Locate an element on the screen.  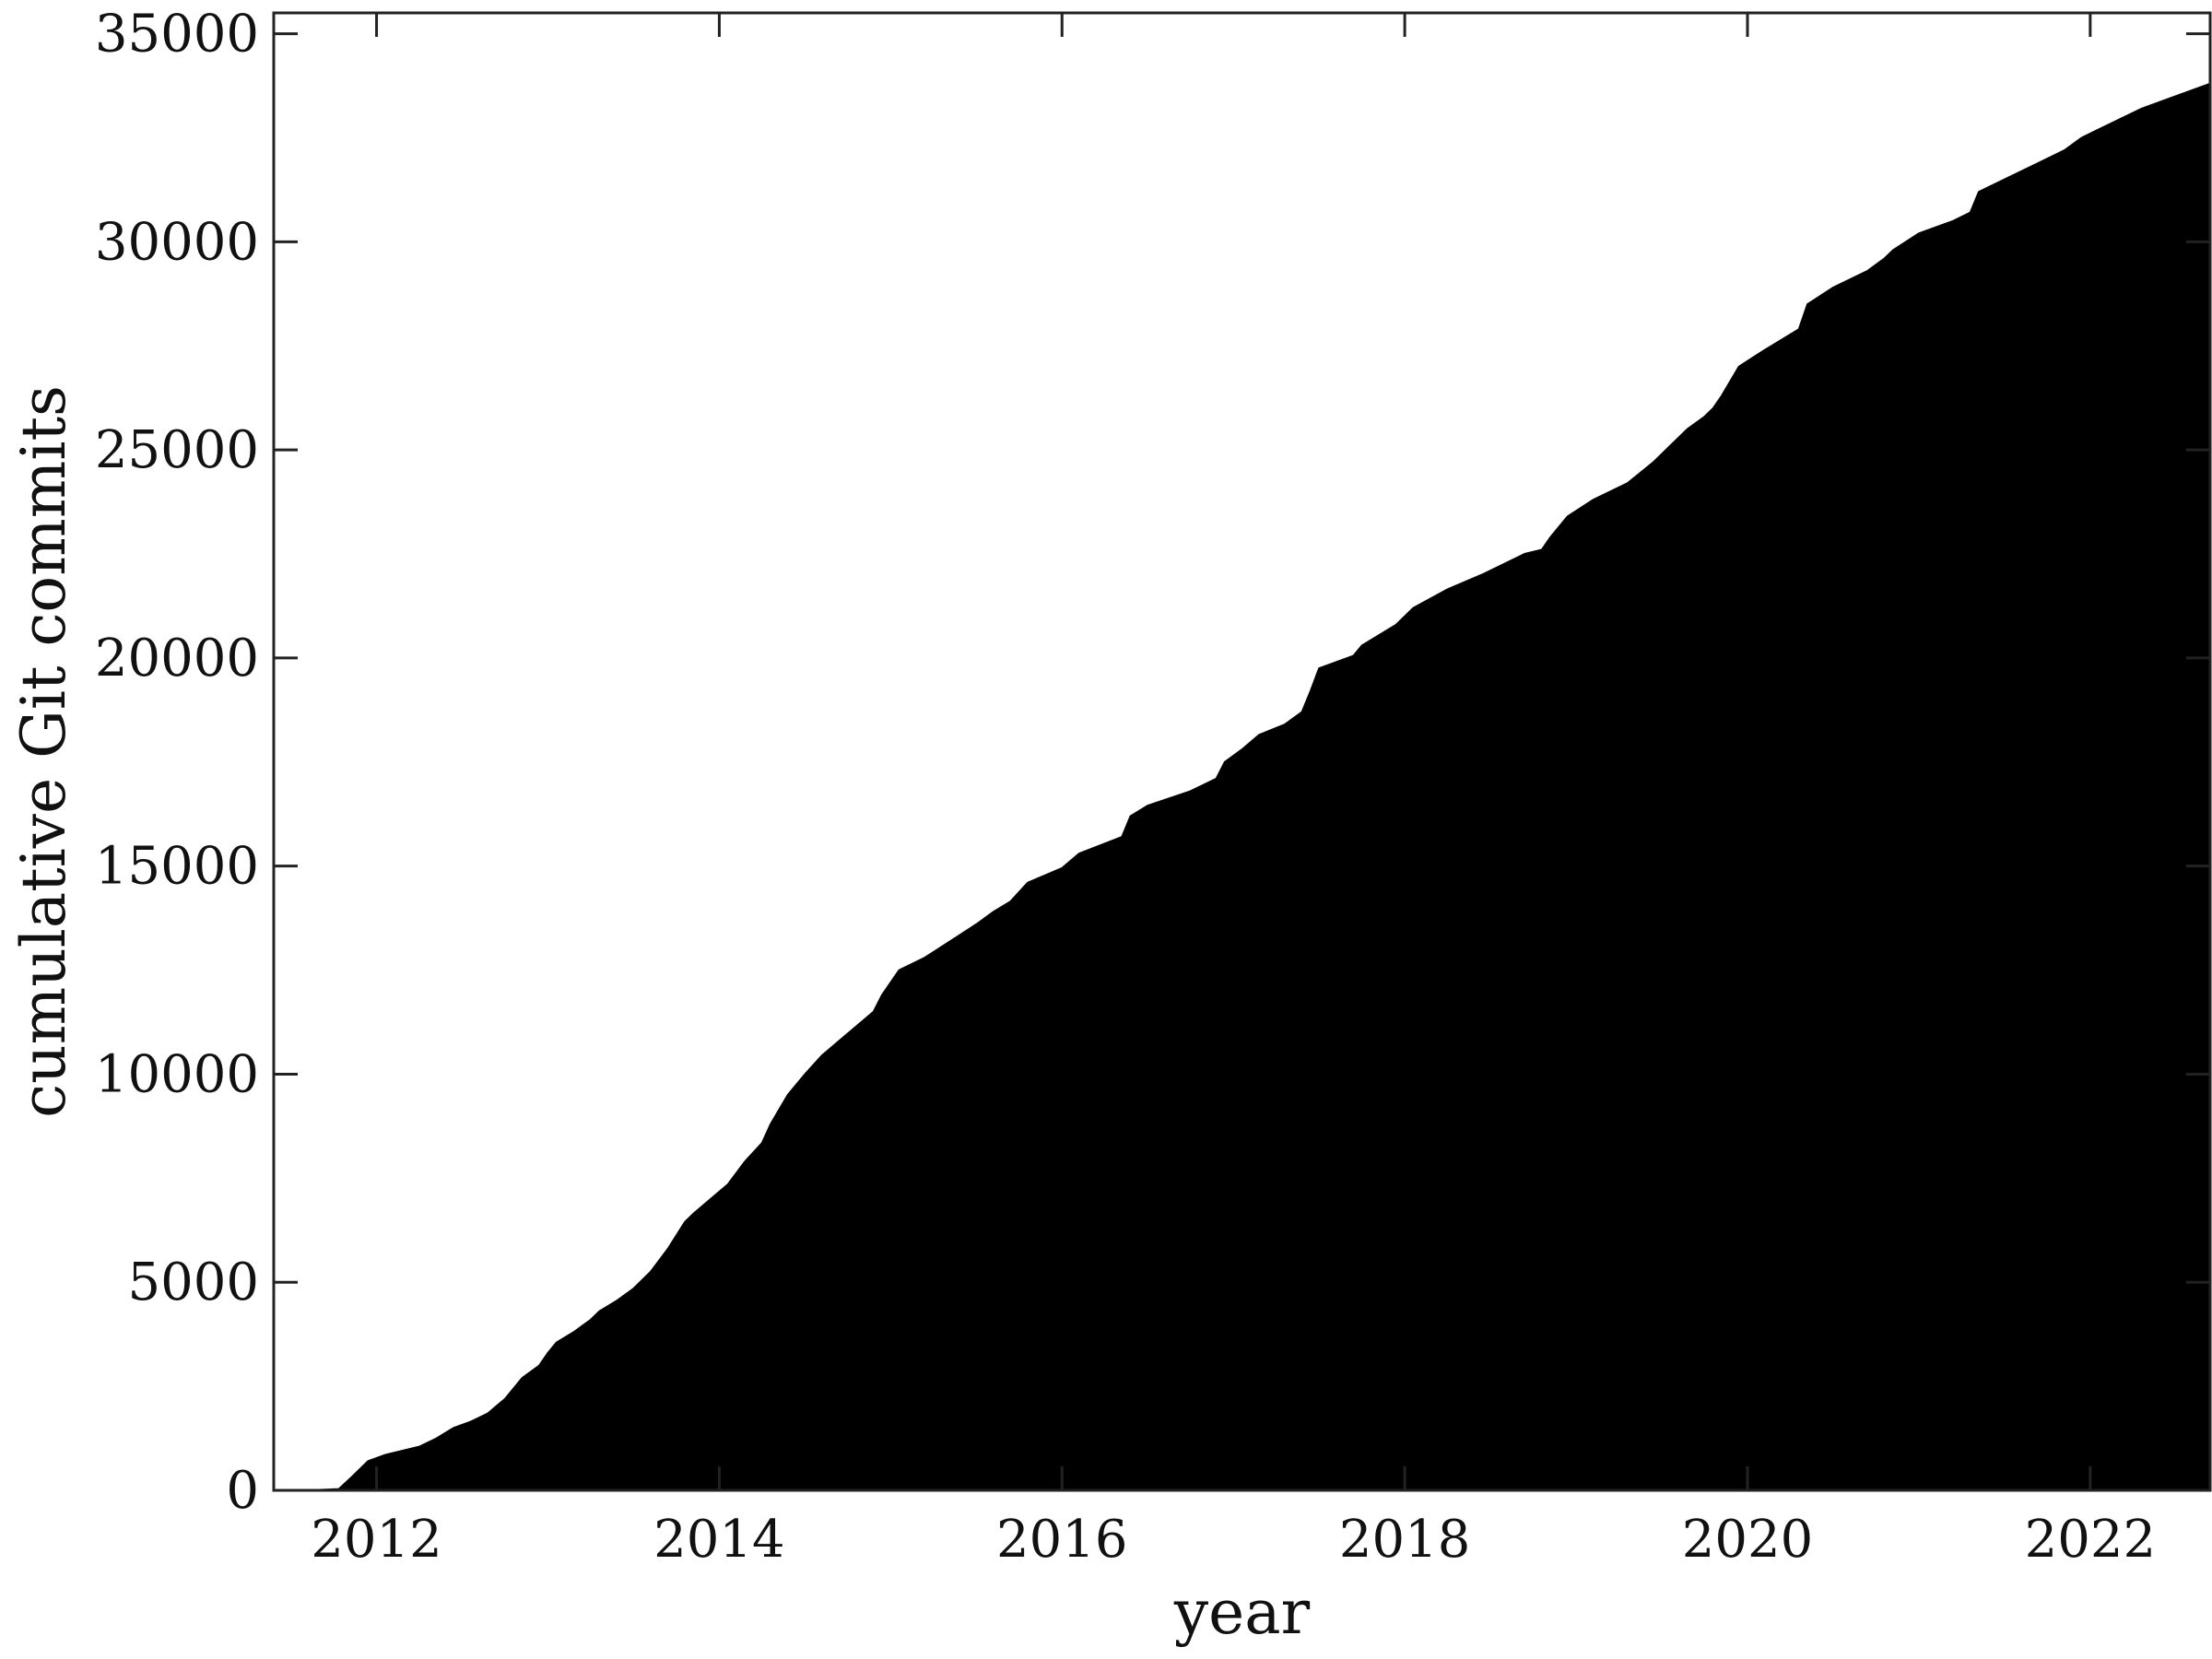
x-tick-label: 2014 is located at coordinates (719, 1540).